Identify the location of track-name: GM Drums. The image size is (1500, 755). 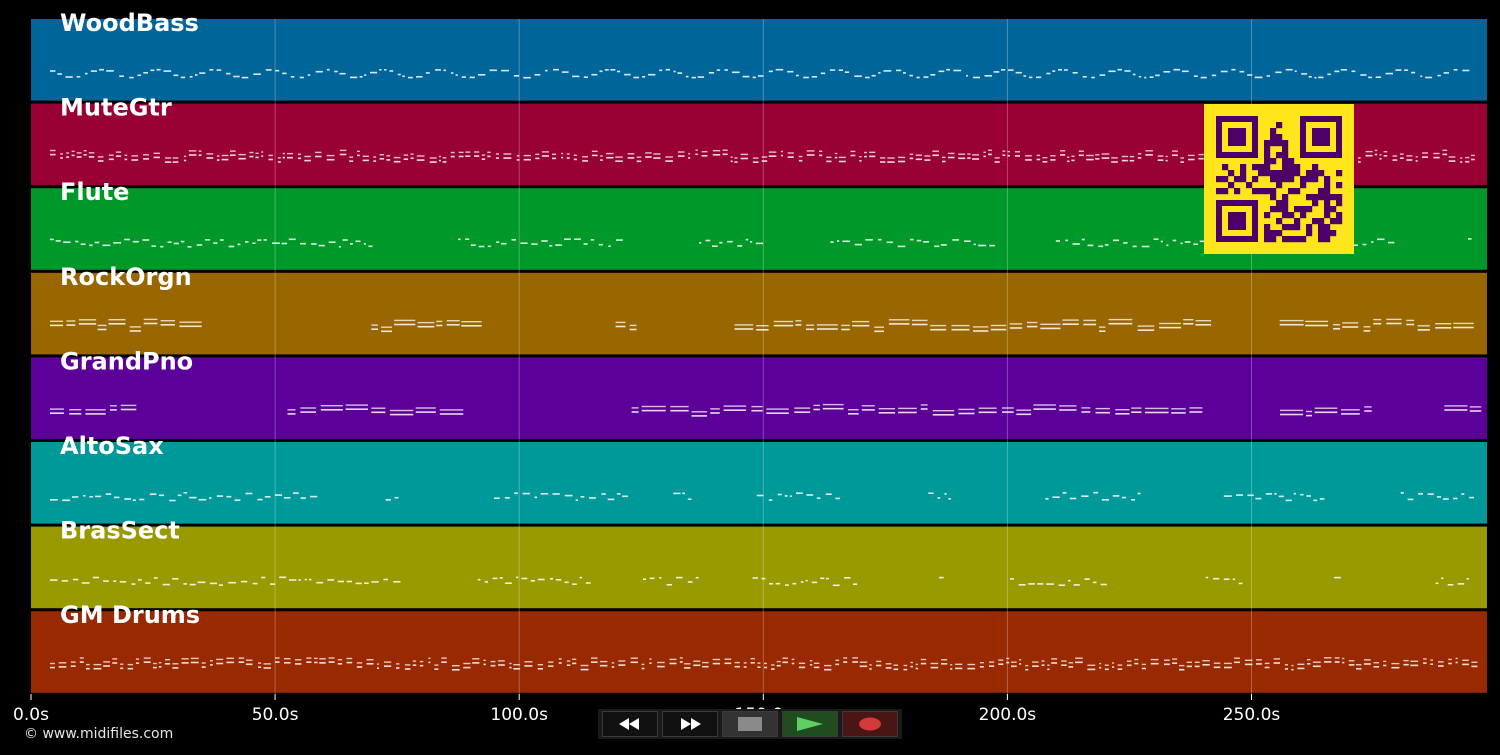
(130, 615).